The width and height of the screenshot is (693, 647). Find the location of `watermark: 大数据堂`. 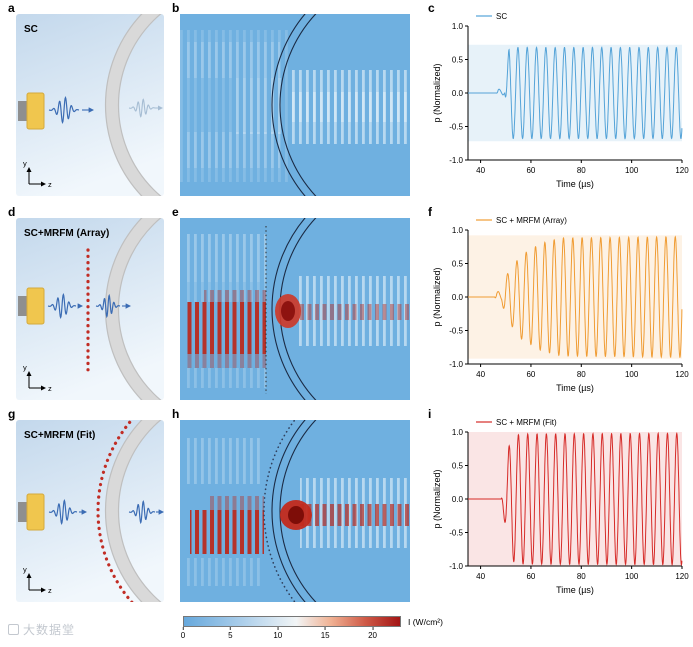

watermark: 大数据堂 is located at coordinates (41, 629).